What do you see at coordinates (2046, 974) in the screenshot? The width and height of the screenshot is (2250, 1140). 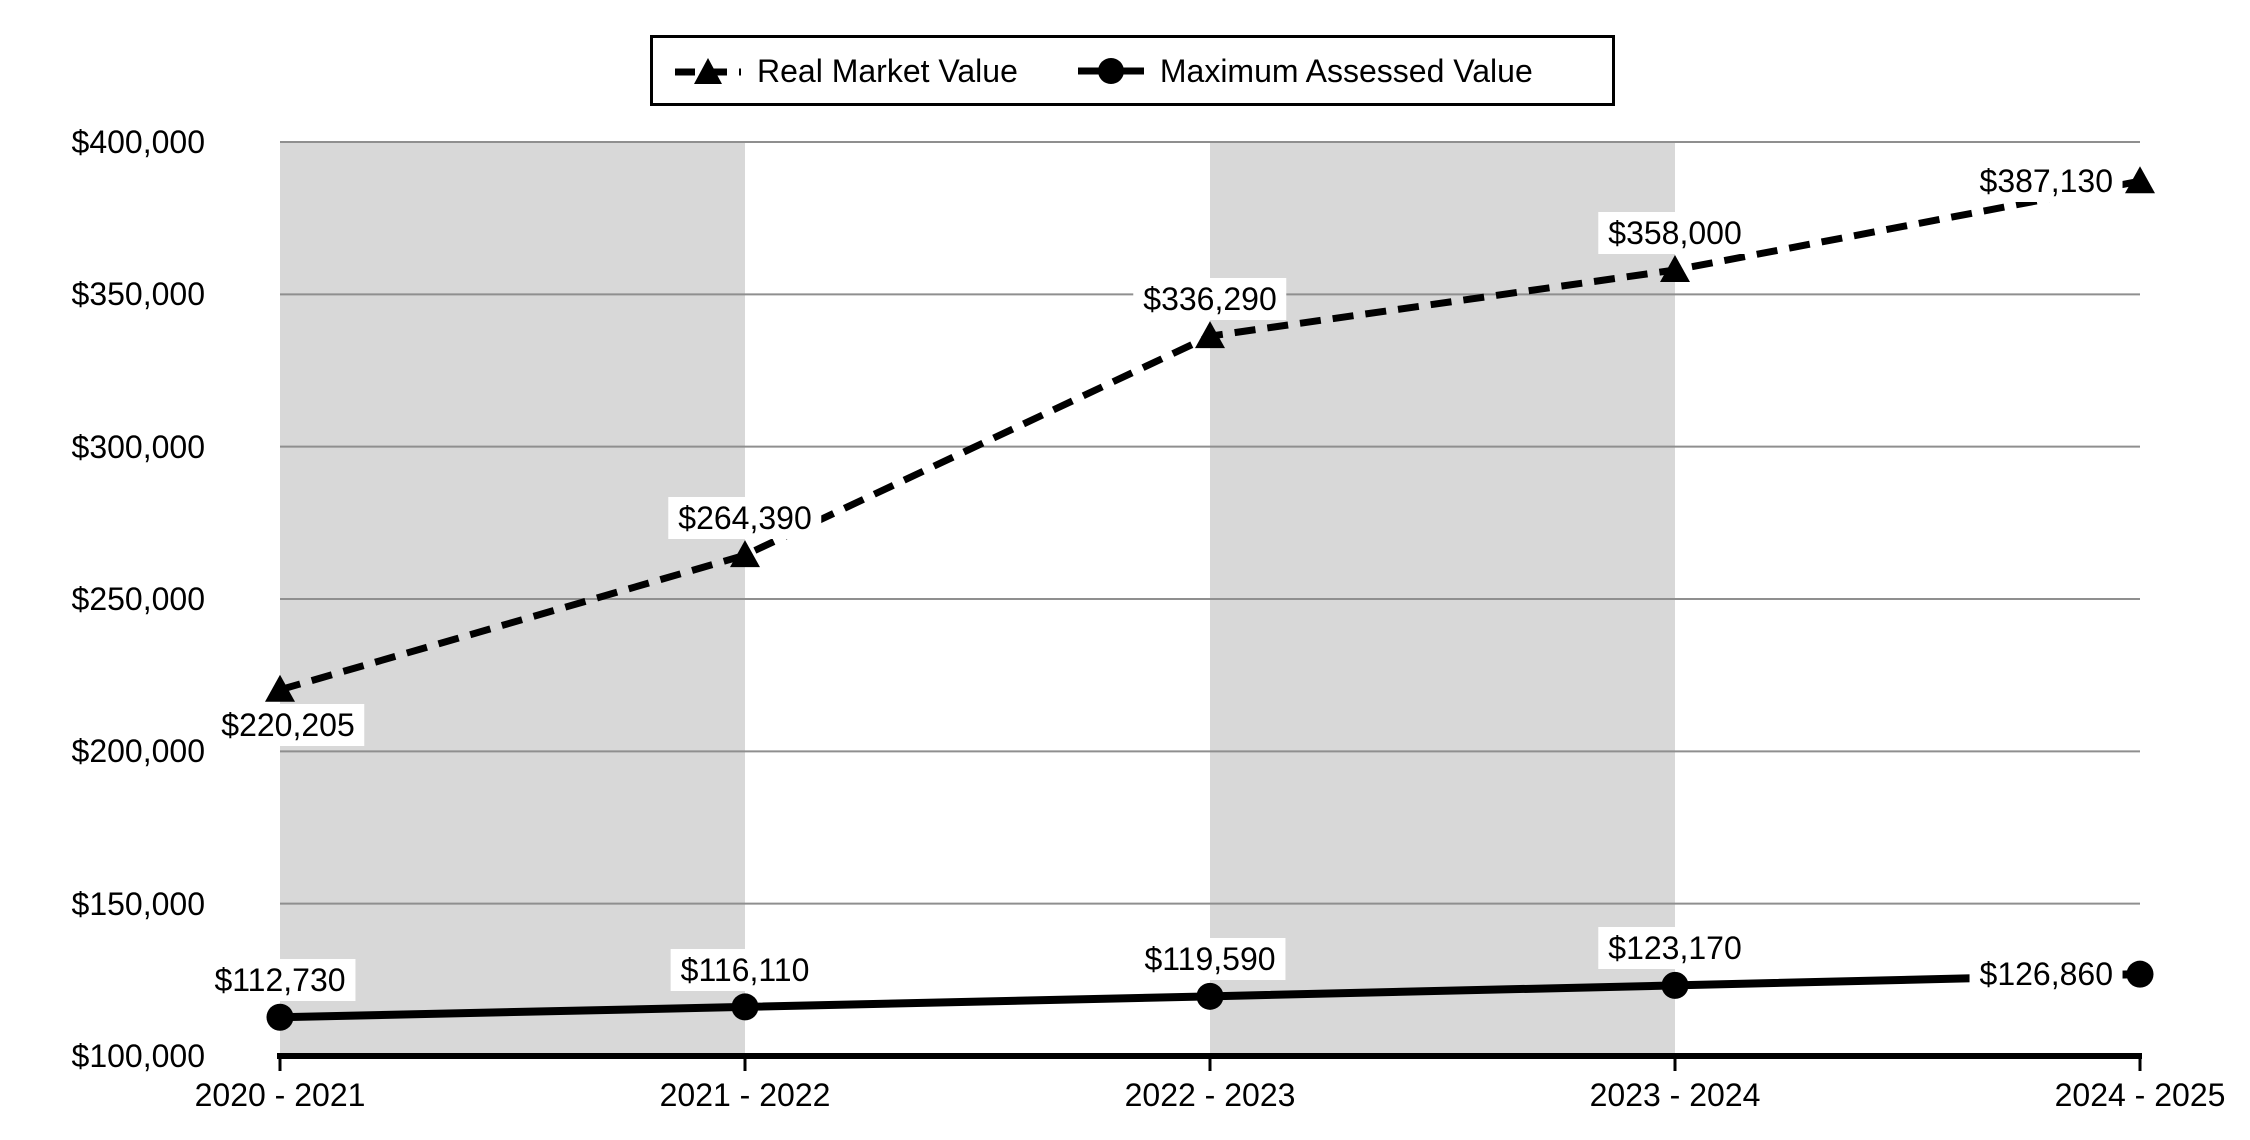 I see `data-label: $126,860` at bounding box center [2046, 974].